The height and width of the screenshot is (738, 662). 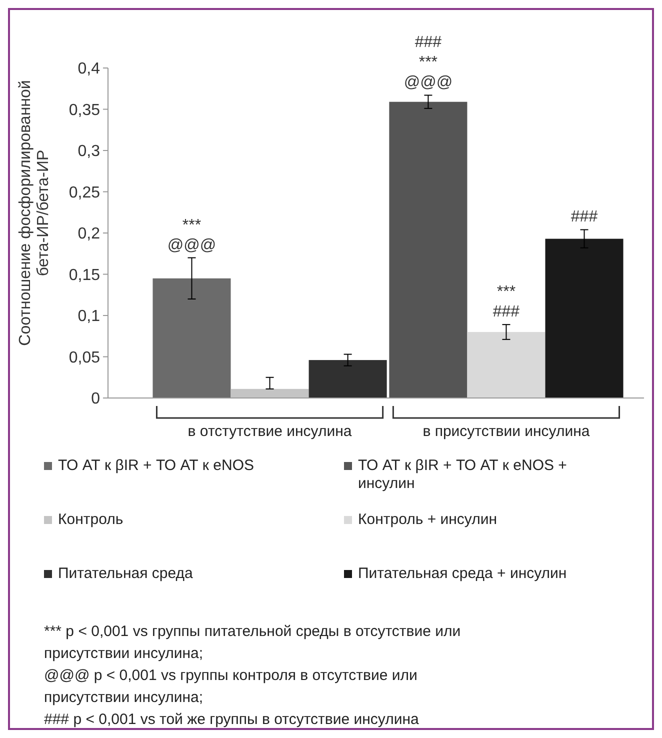 What do you see at coordinates (463, 474) in the screenshot?
I see `legend-label: ТО АТ к βIR + ТО АТ к eNOS + инсулин` at bounding box center [463, 474].